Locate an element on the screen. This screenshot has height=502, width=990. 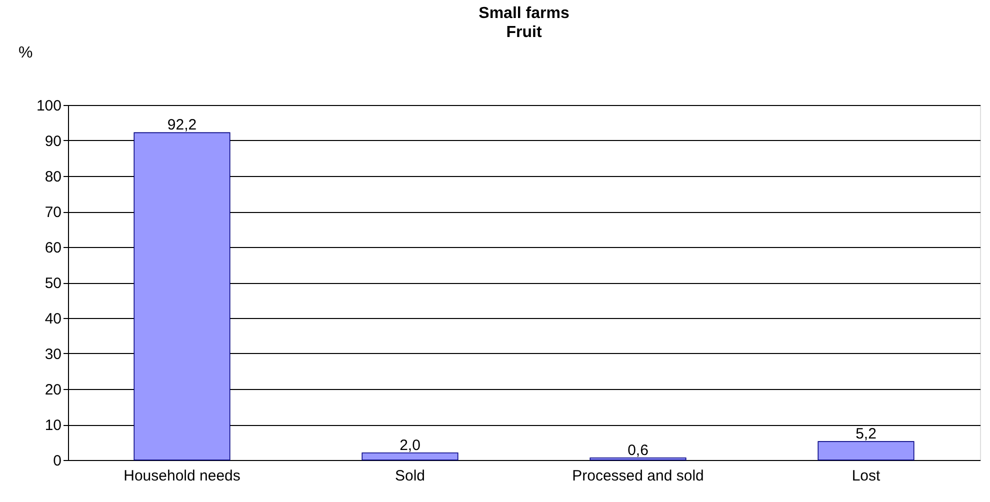
data-label: 5,2 is located at coordinates (866, 434).